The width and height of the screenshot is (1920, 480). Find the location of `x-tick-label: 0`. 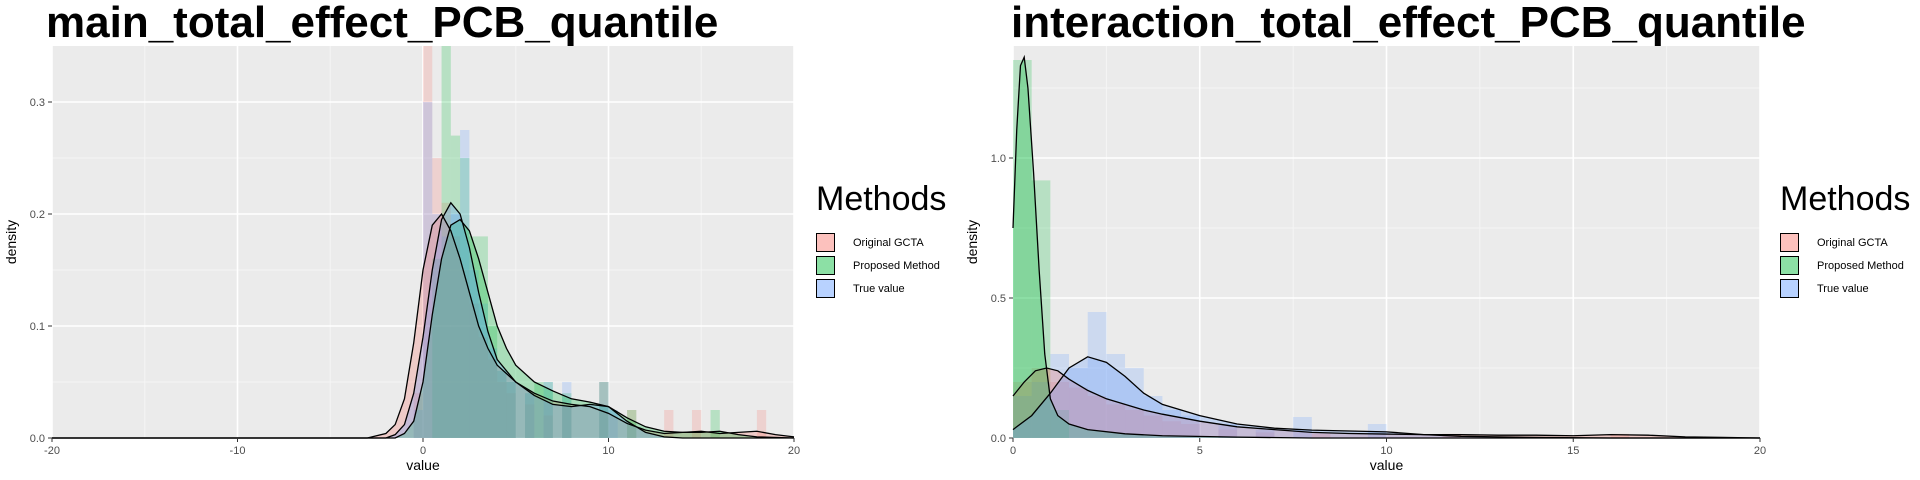

x-tick-label: 0 is located at coordinates (423, 451).